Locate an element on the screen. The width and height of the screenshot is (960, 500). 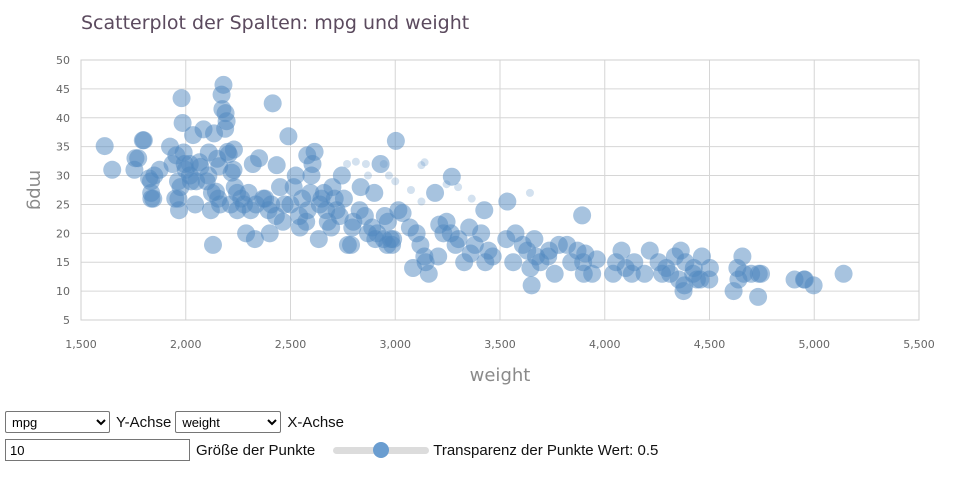
y-tick-label: 35 is located at coordinates (63, 147).